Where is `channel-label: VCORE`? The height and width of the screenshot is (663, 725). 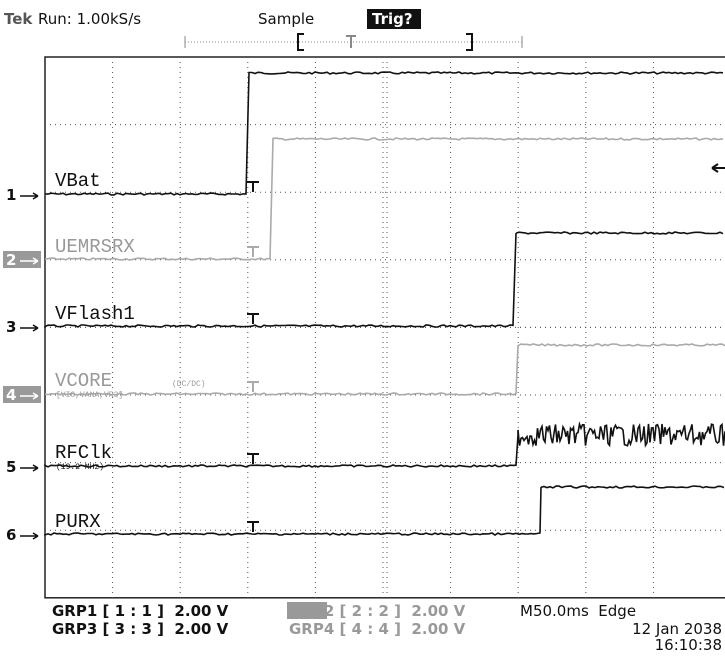
channel-label: VCORE is located at coordinates (83, 381).